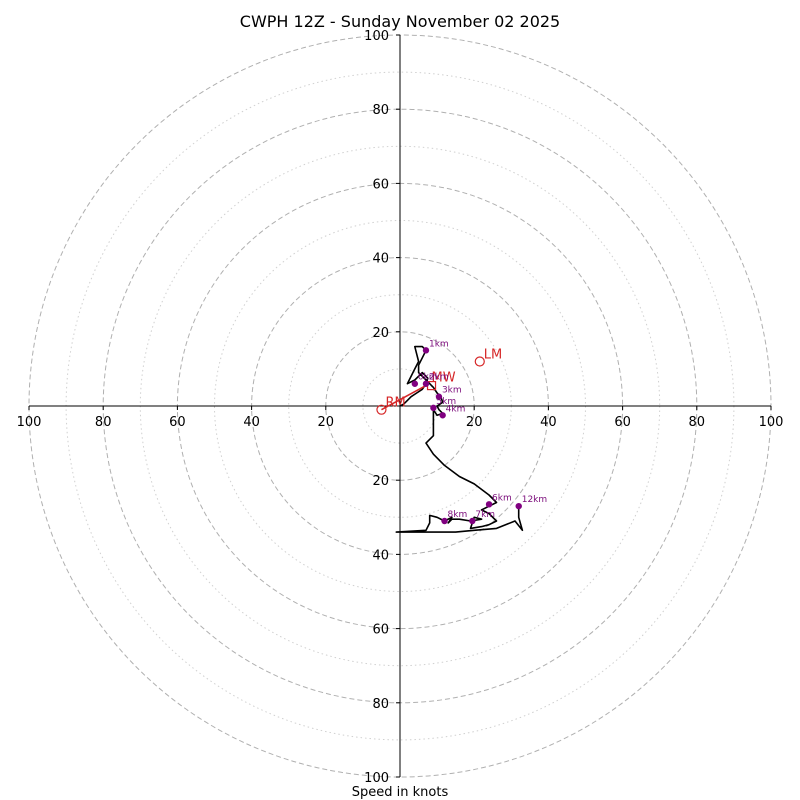  I want to click on height-label-2km: 2km, so click(439, 378).